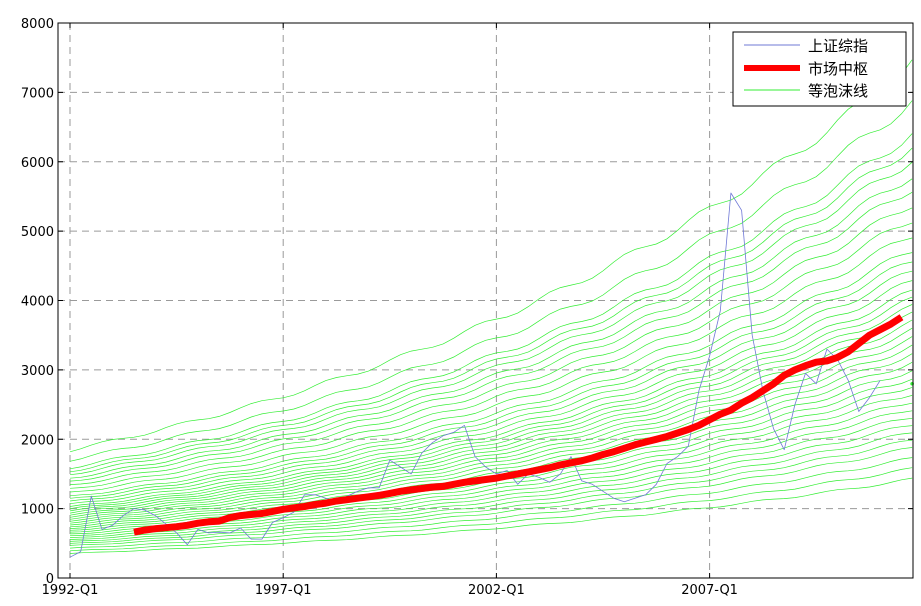 The image size is (921, 606). Describe the element at coordinates (496, 590) in the screenshot. I see `x-tick-label-2002-Q1: 2002-Q1` at that location.